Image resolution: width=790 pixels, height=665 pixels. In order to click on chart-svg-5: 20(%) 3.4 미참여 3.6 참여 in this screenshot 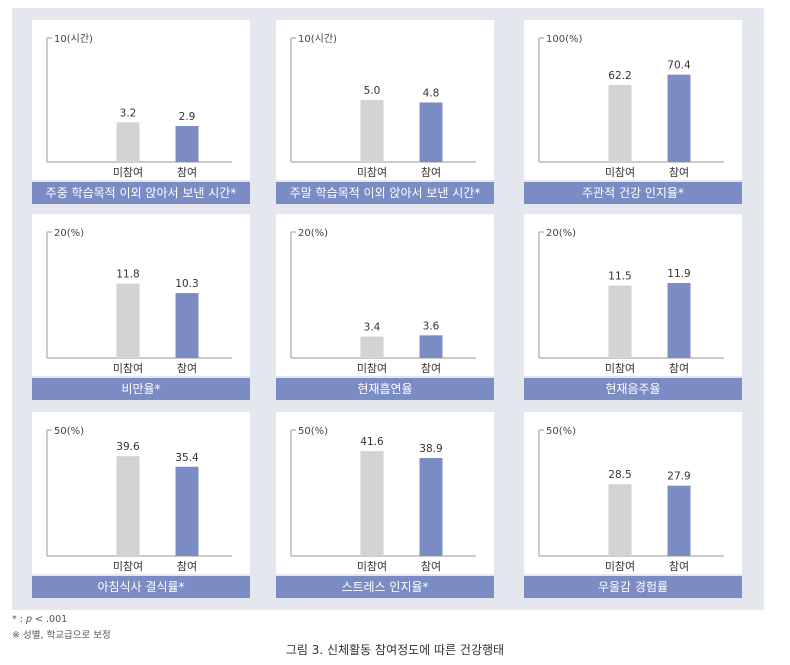, I will do `click(383, 301)`.